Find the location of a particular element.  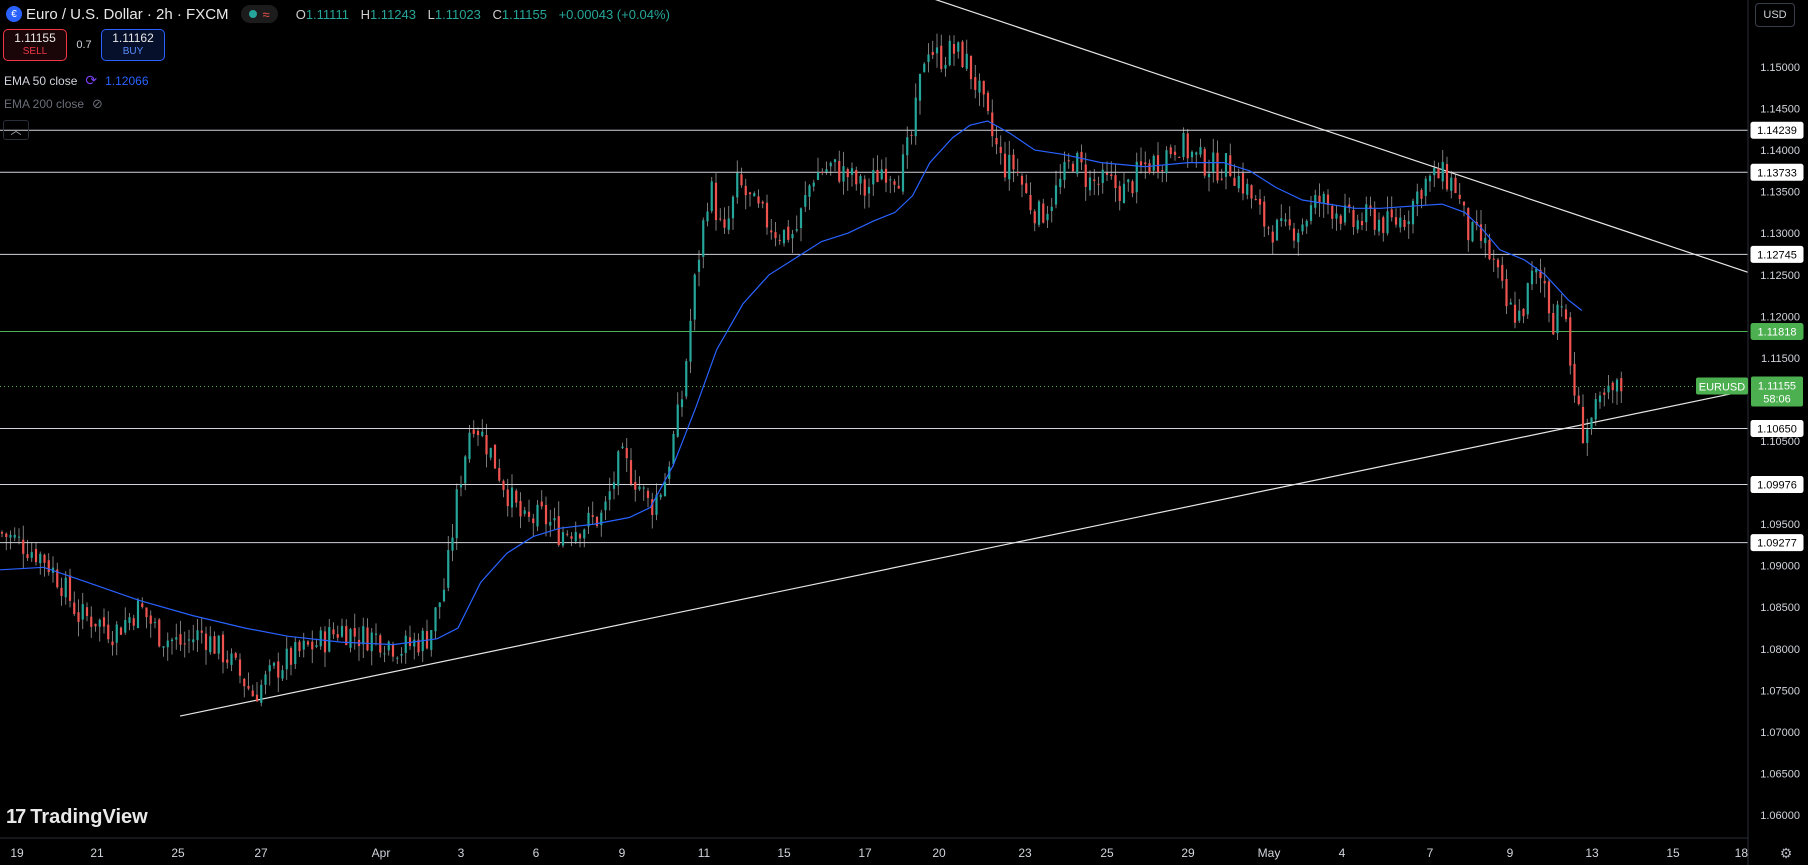

price-tick-label: 1.13500 is located at coordinates (1780, 193).